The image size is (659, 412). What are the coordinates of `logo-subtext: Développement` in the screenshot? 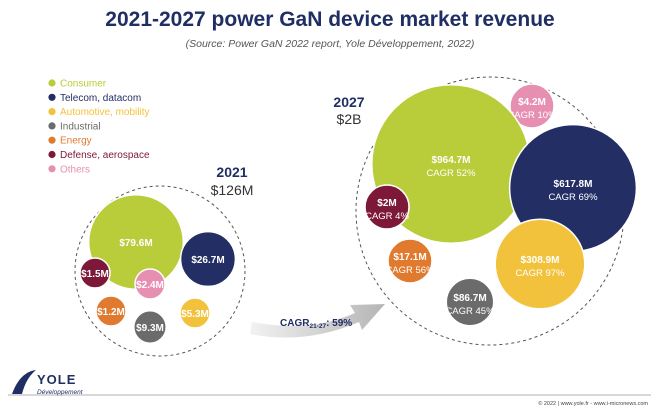 It's located at (60, 392).